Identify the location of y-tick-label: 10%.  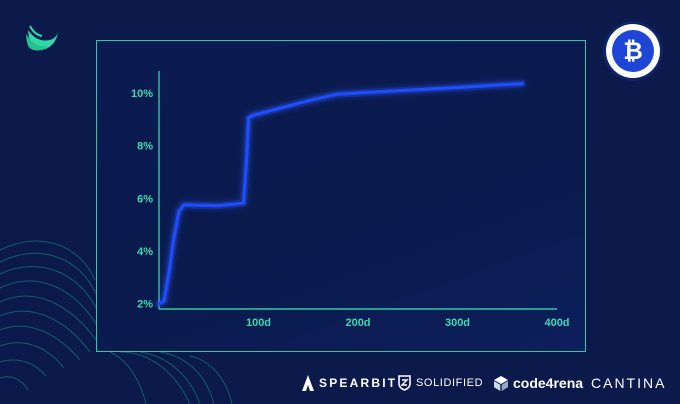
(142, 94).